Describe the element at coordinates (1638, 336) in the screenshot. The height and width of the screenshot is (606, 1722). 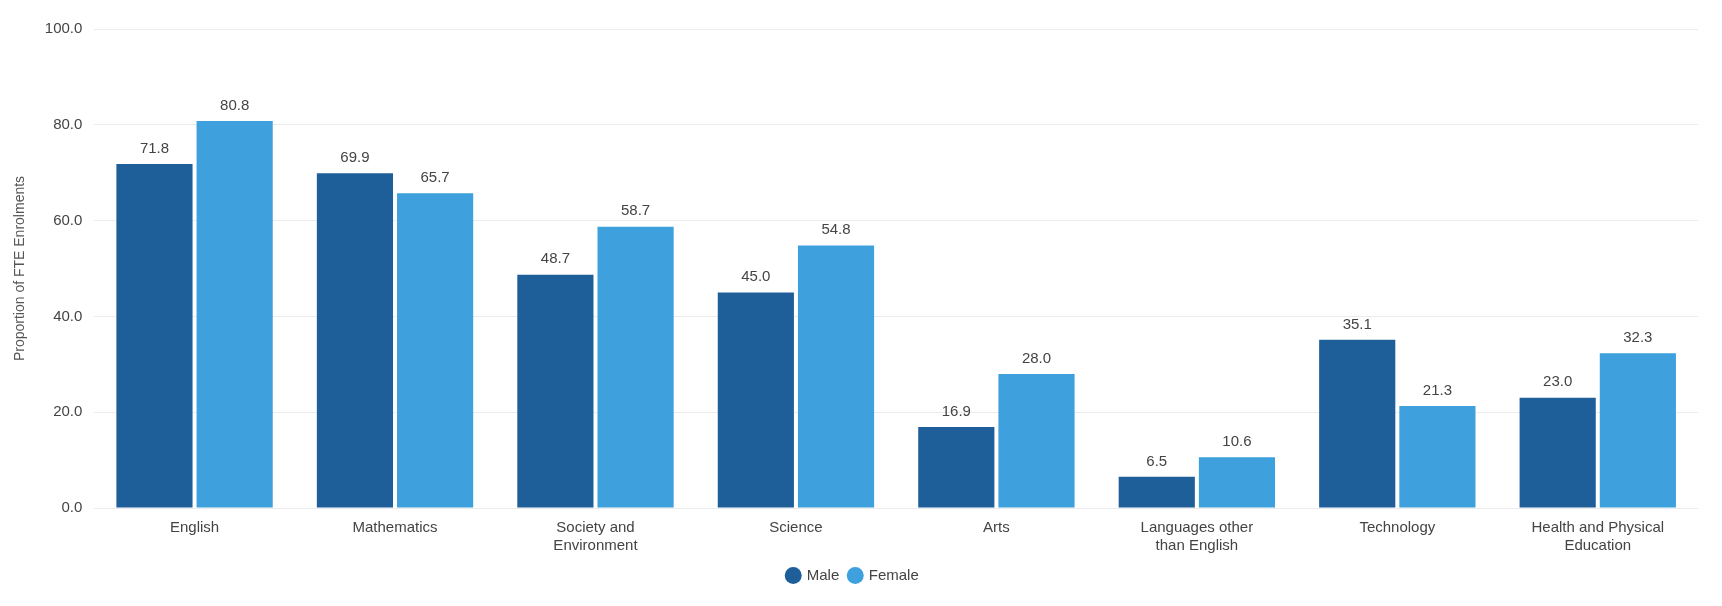
I see `data-label: 32.3` at that location.